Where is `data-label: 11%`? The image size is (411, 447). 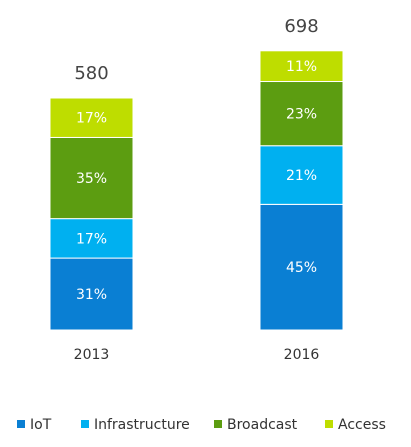 data-label: 11% is located at coordinates (301, 67).